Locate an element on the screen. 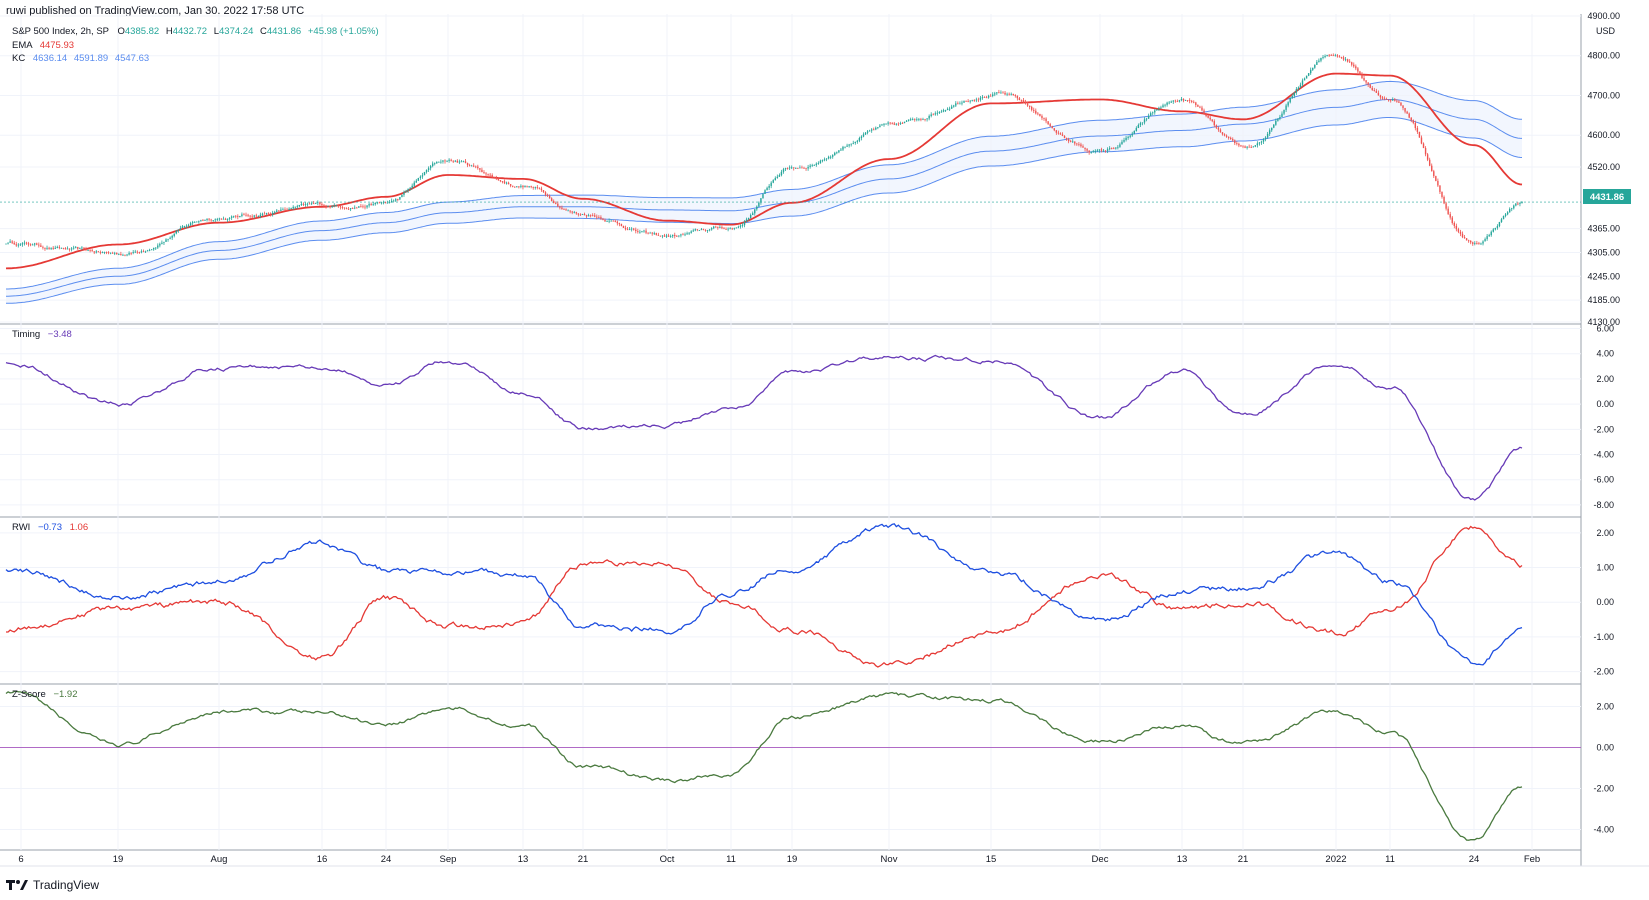 The image size is (1649, 900). timing-label: Timing is located at coordinates (26, 334).